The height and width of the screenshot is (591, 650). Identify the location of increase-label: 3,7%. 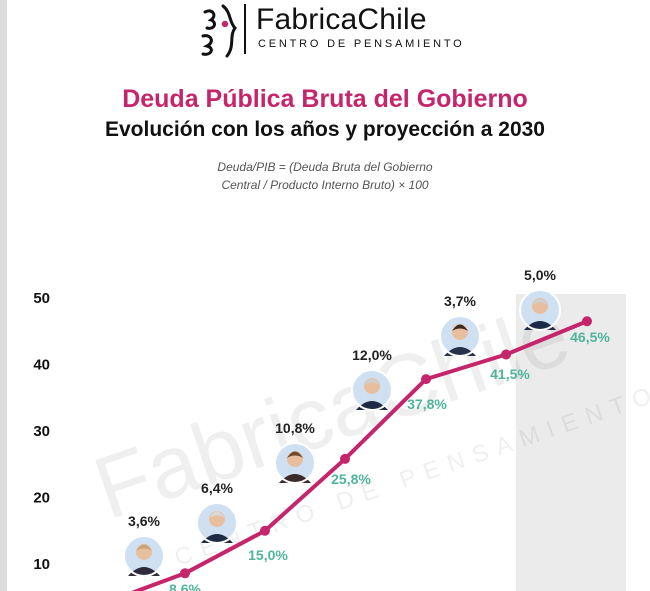
(460, 301).